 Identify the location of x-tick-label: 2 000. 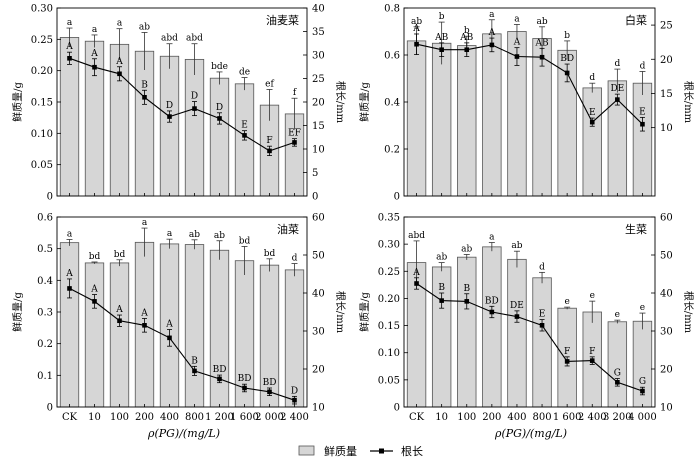
(269, 417).